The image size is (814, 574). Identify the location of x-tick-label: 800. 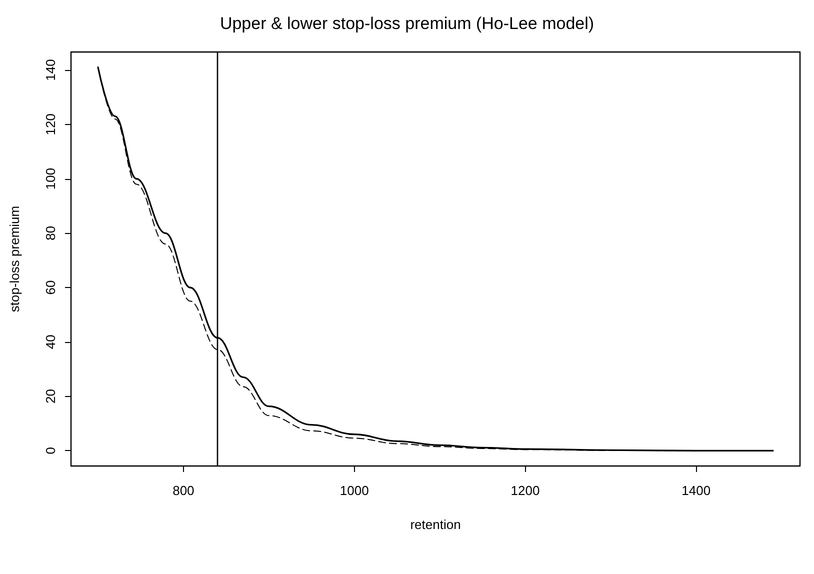
(183, 490).